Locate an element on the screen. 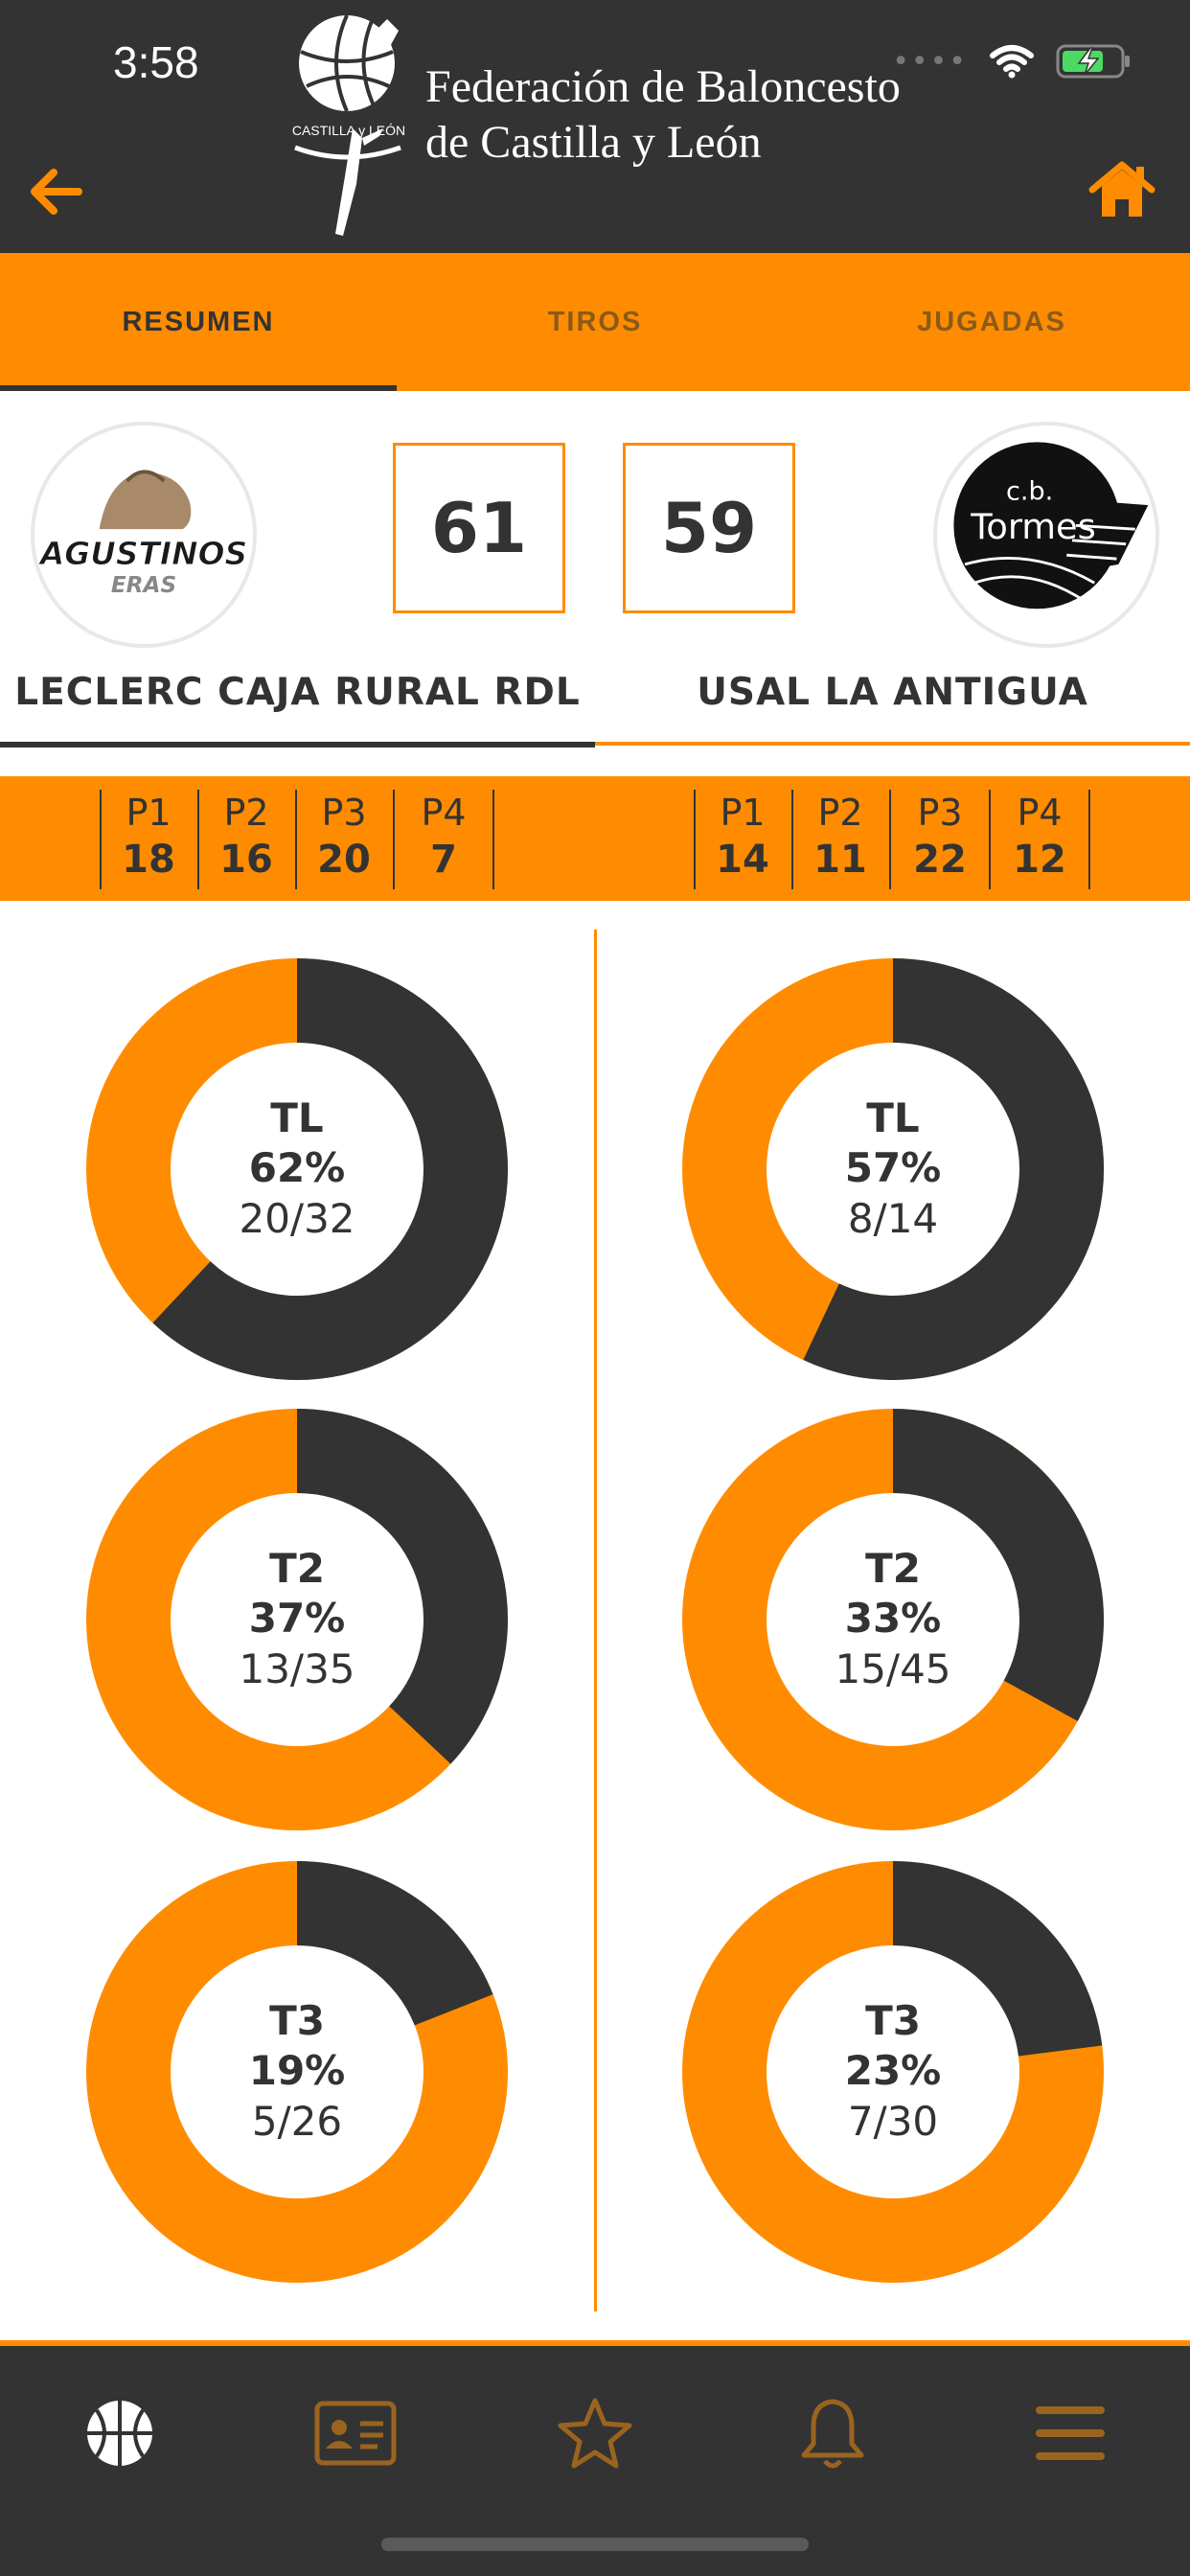 The height and width of the screenshot is (2576, 1190). bottom-nav-rule is located at coordinates (595, 2343).